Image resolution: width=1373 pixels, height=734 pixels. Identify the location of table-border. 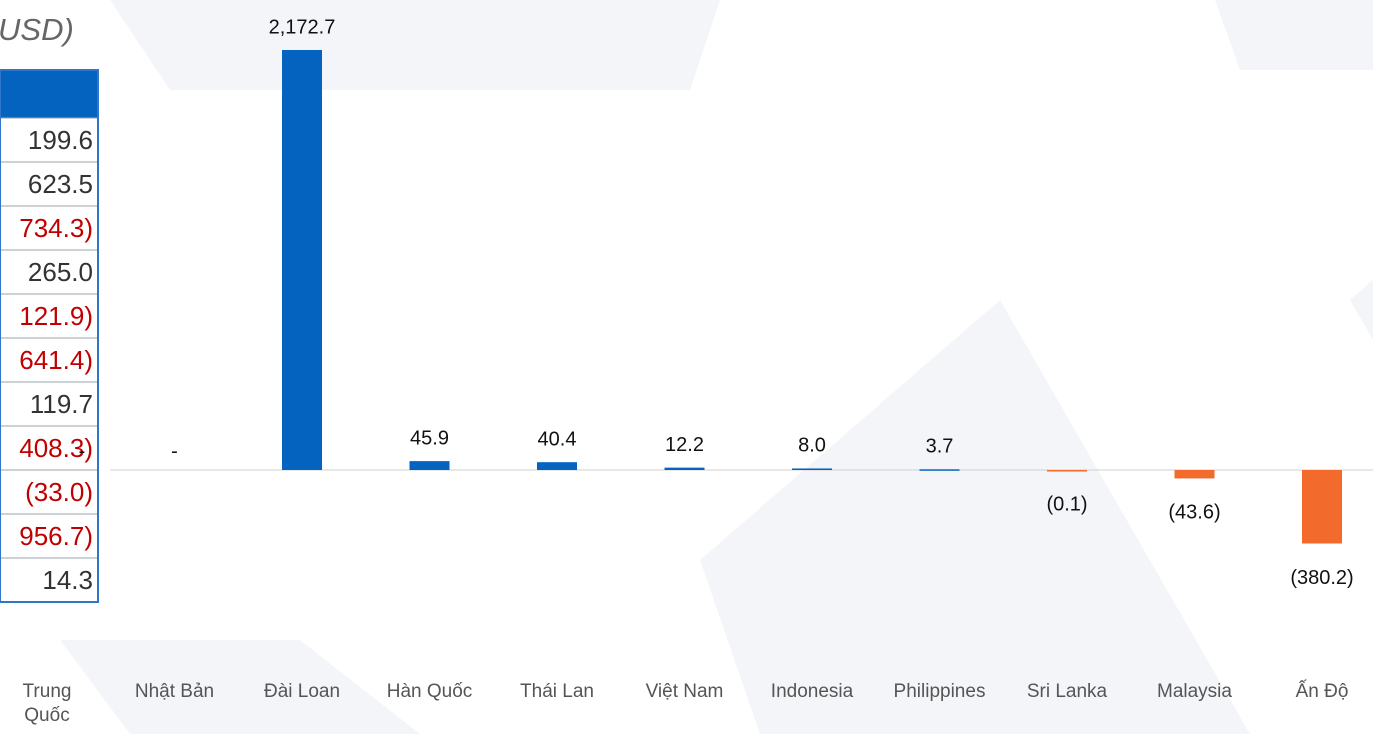
(49, 336).